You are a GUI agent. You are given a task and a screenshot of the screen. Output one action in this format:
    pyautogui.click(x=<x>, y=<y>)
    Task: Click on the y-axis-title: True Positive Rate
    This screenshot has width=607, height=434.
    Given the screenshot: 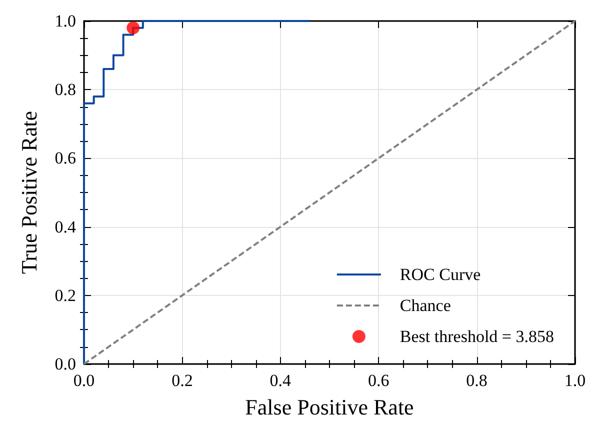 What is the action you would take?
    pyautogui.click(x=29, y=192)
    